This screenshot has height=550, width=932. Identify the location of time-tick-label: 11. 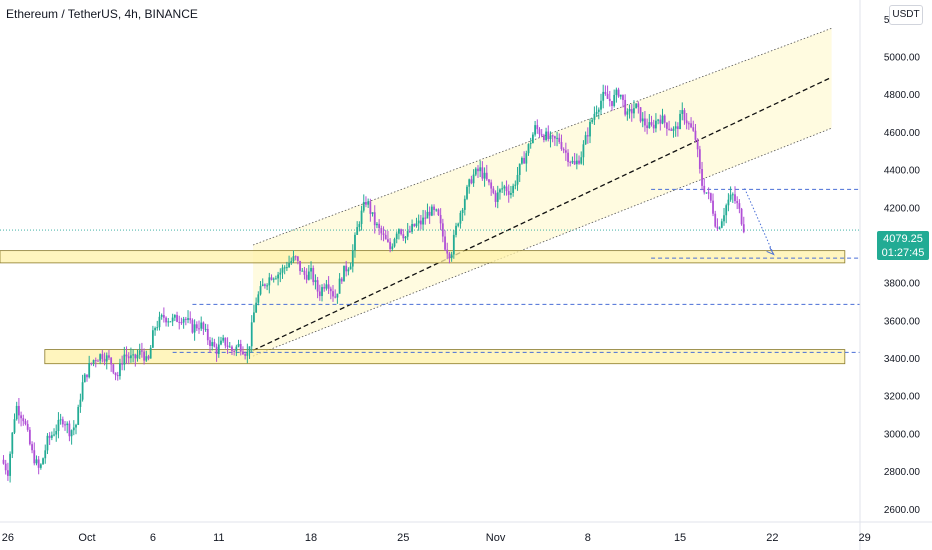
(218, 538).